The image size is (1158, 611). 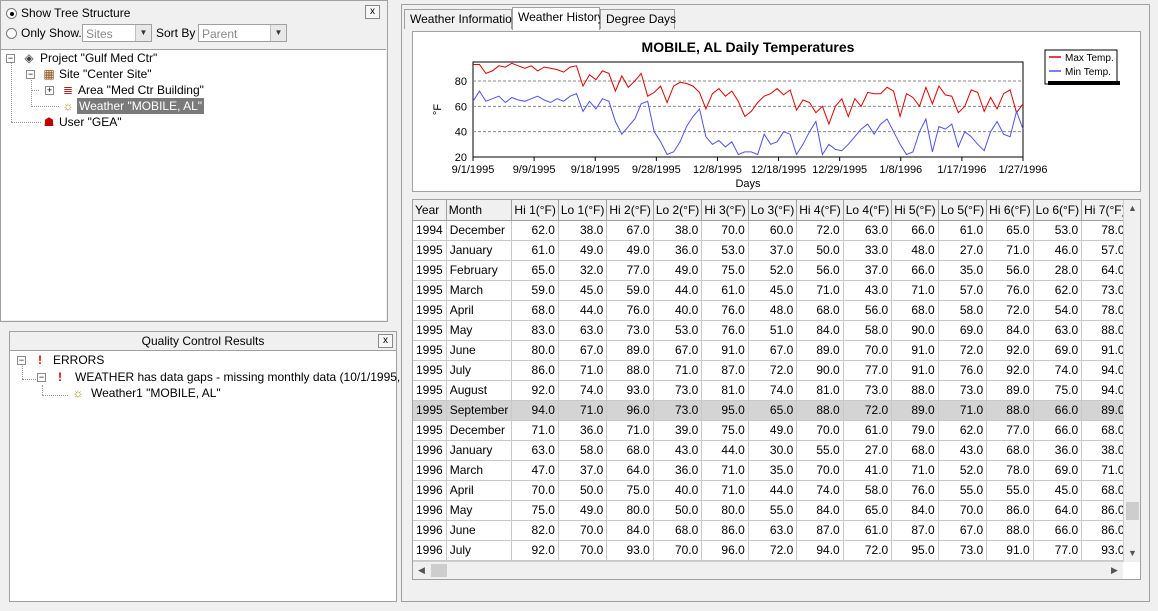 What do you see at coordinates (11, 33) in the screenshot?
I see `only-show-radio` at bounding box center [11, 33].